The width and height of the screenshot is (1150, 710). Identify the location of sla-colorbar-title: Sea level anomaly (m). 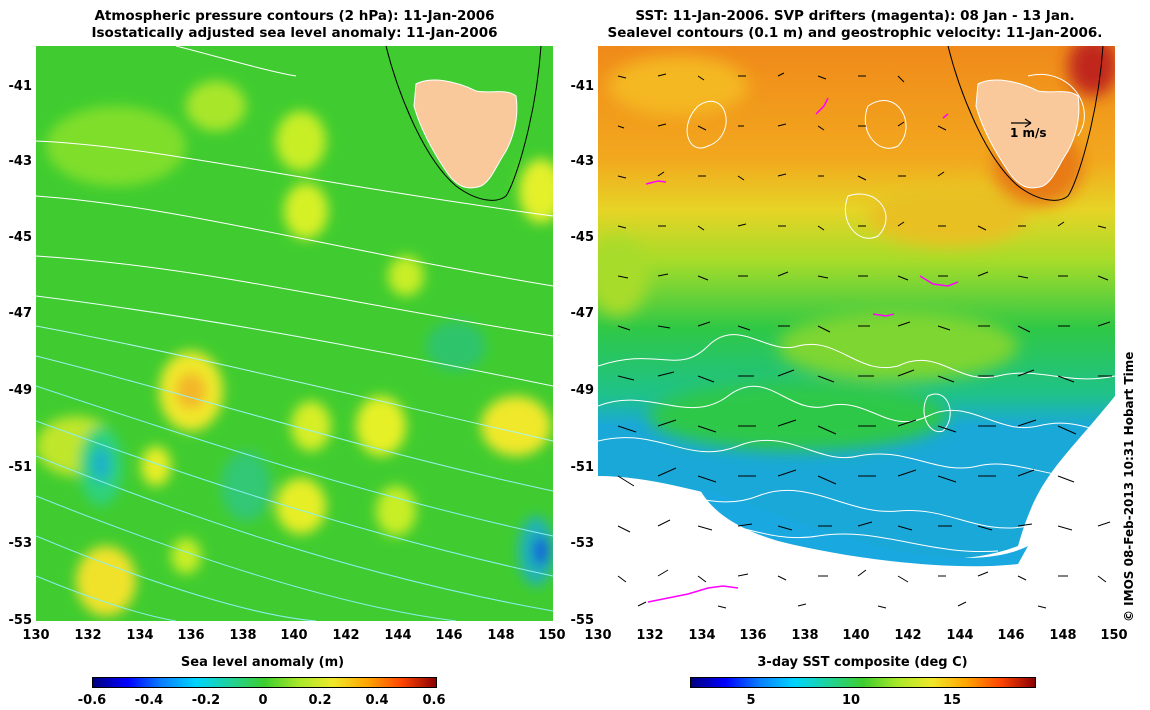
(262, 662).